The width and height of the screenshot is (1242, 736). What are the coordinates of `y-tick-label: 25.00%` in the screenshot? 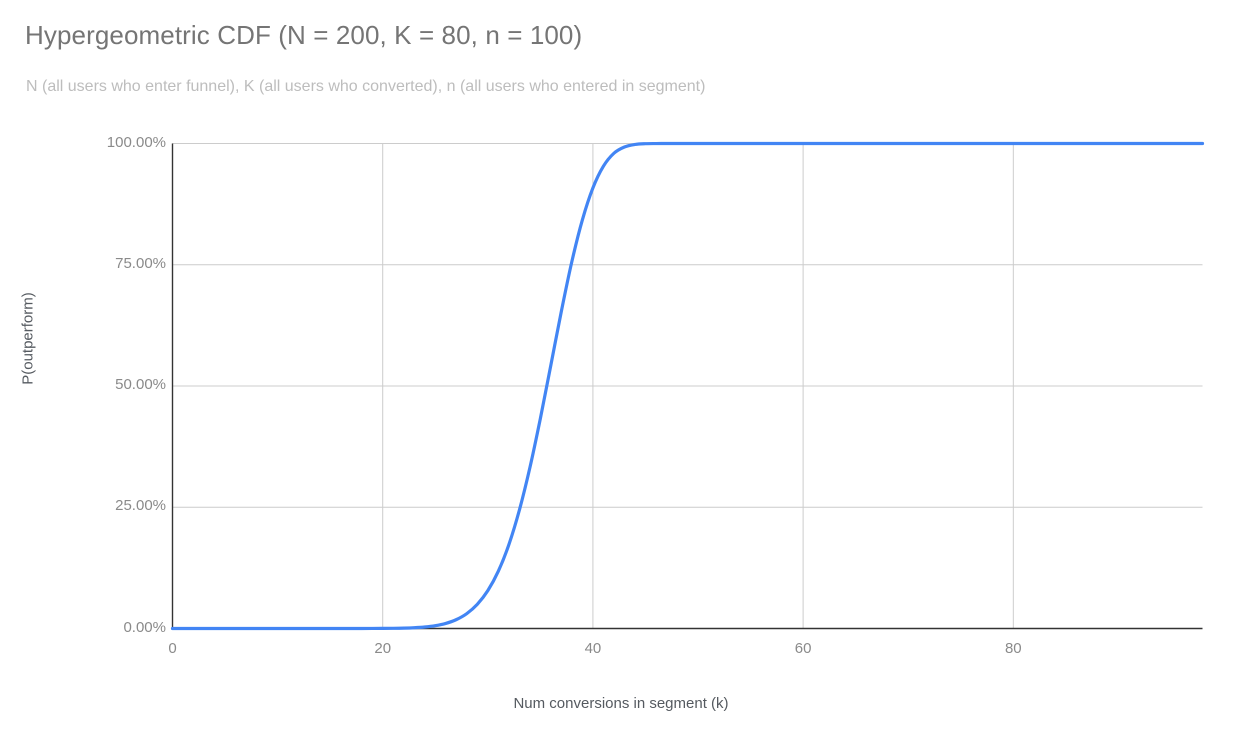 It's located at (140, 506).